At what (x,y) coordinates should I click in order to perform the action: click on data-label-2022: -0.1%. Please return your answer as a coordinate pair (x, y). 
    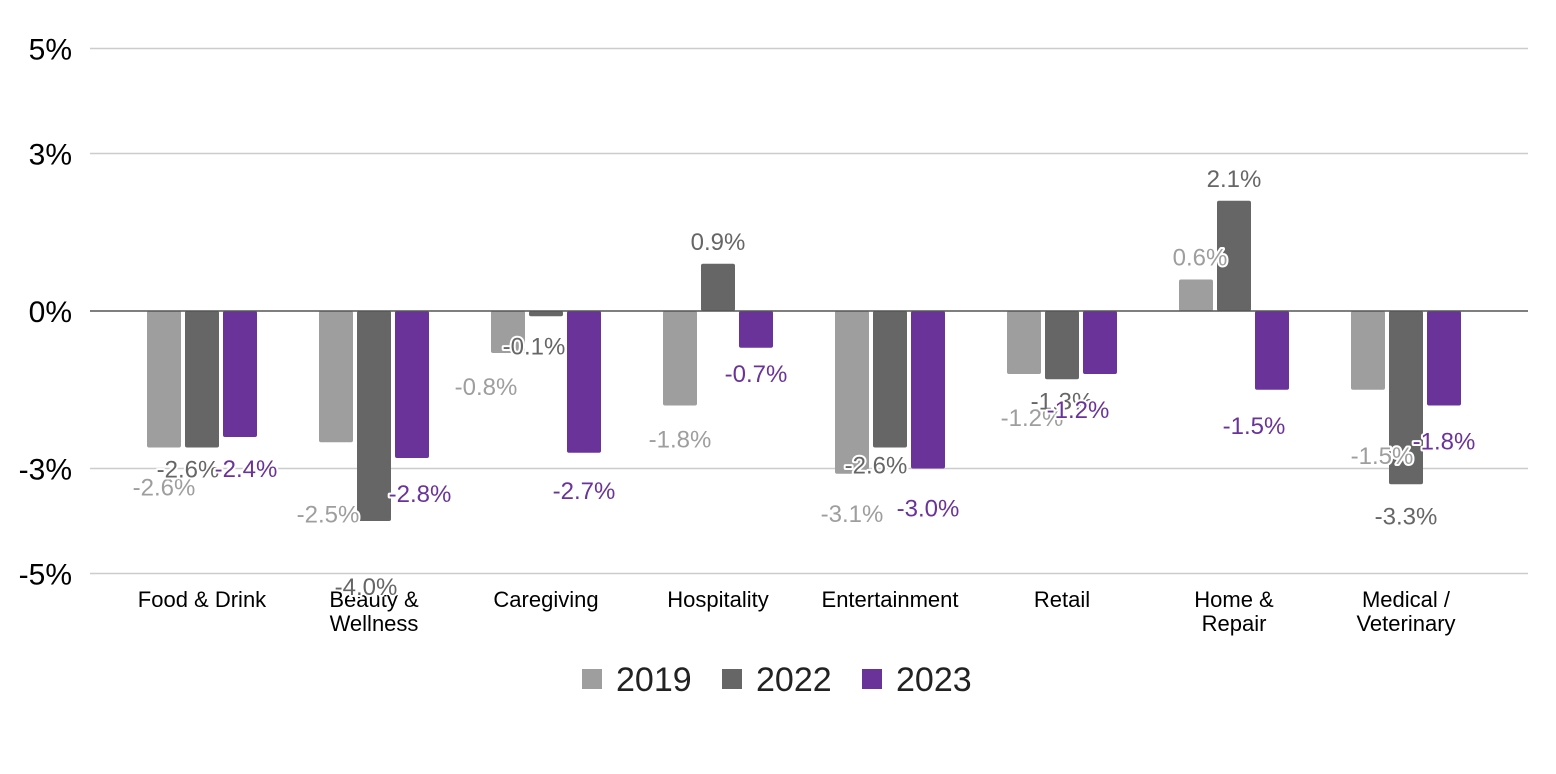
    Looking at the image, I should click on (534, 346).